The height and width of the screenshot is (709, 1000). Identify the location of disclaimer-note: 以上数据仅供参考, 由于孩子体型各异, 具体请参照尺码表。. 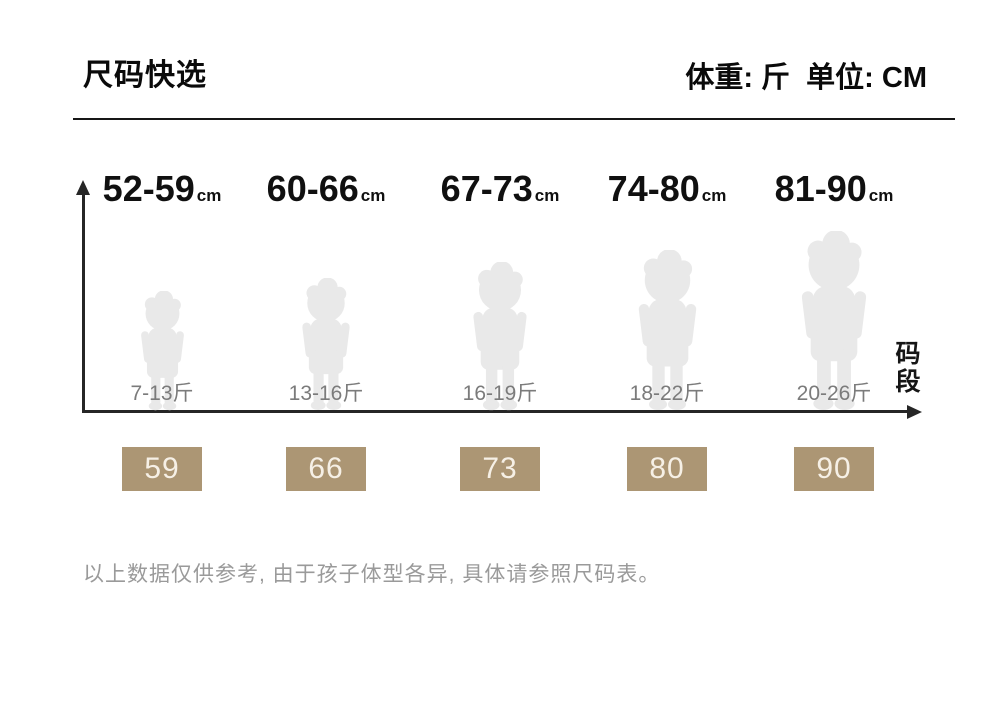
(372, 574).